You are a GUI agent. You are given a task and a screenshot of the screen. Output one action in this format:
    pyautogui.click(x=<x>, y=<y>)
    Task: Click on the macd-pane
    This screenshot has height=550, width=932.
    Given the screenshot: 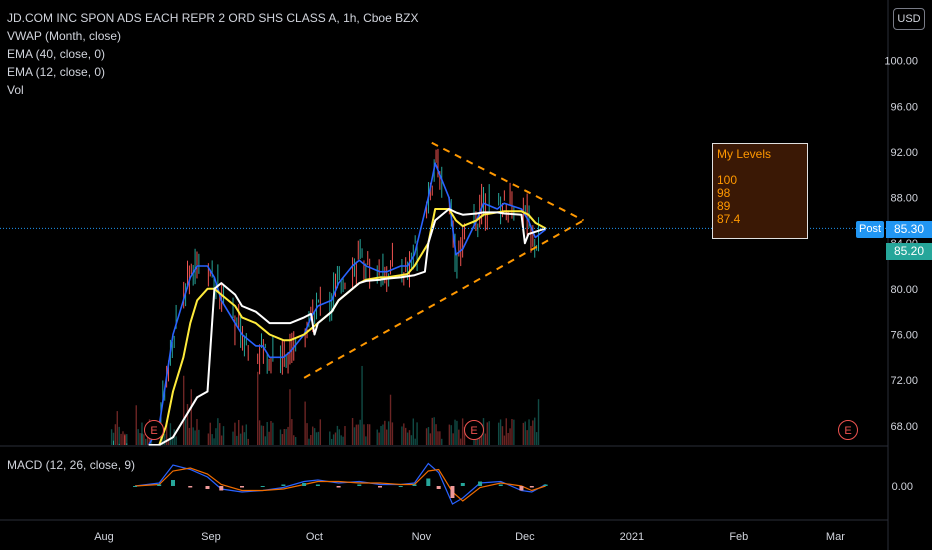 What is the action you would take?
    pyautogui.click(x=340, y=483)
    